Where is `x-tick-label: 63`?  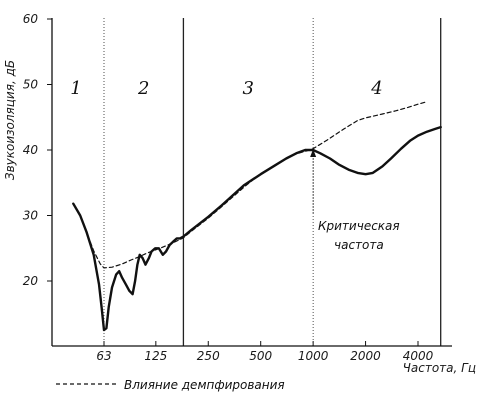 x-tick-label: 63 is located at coordinates (103, 356).